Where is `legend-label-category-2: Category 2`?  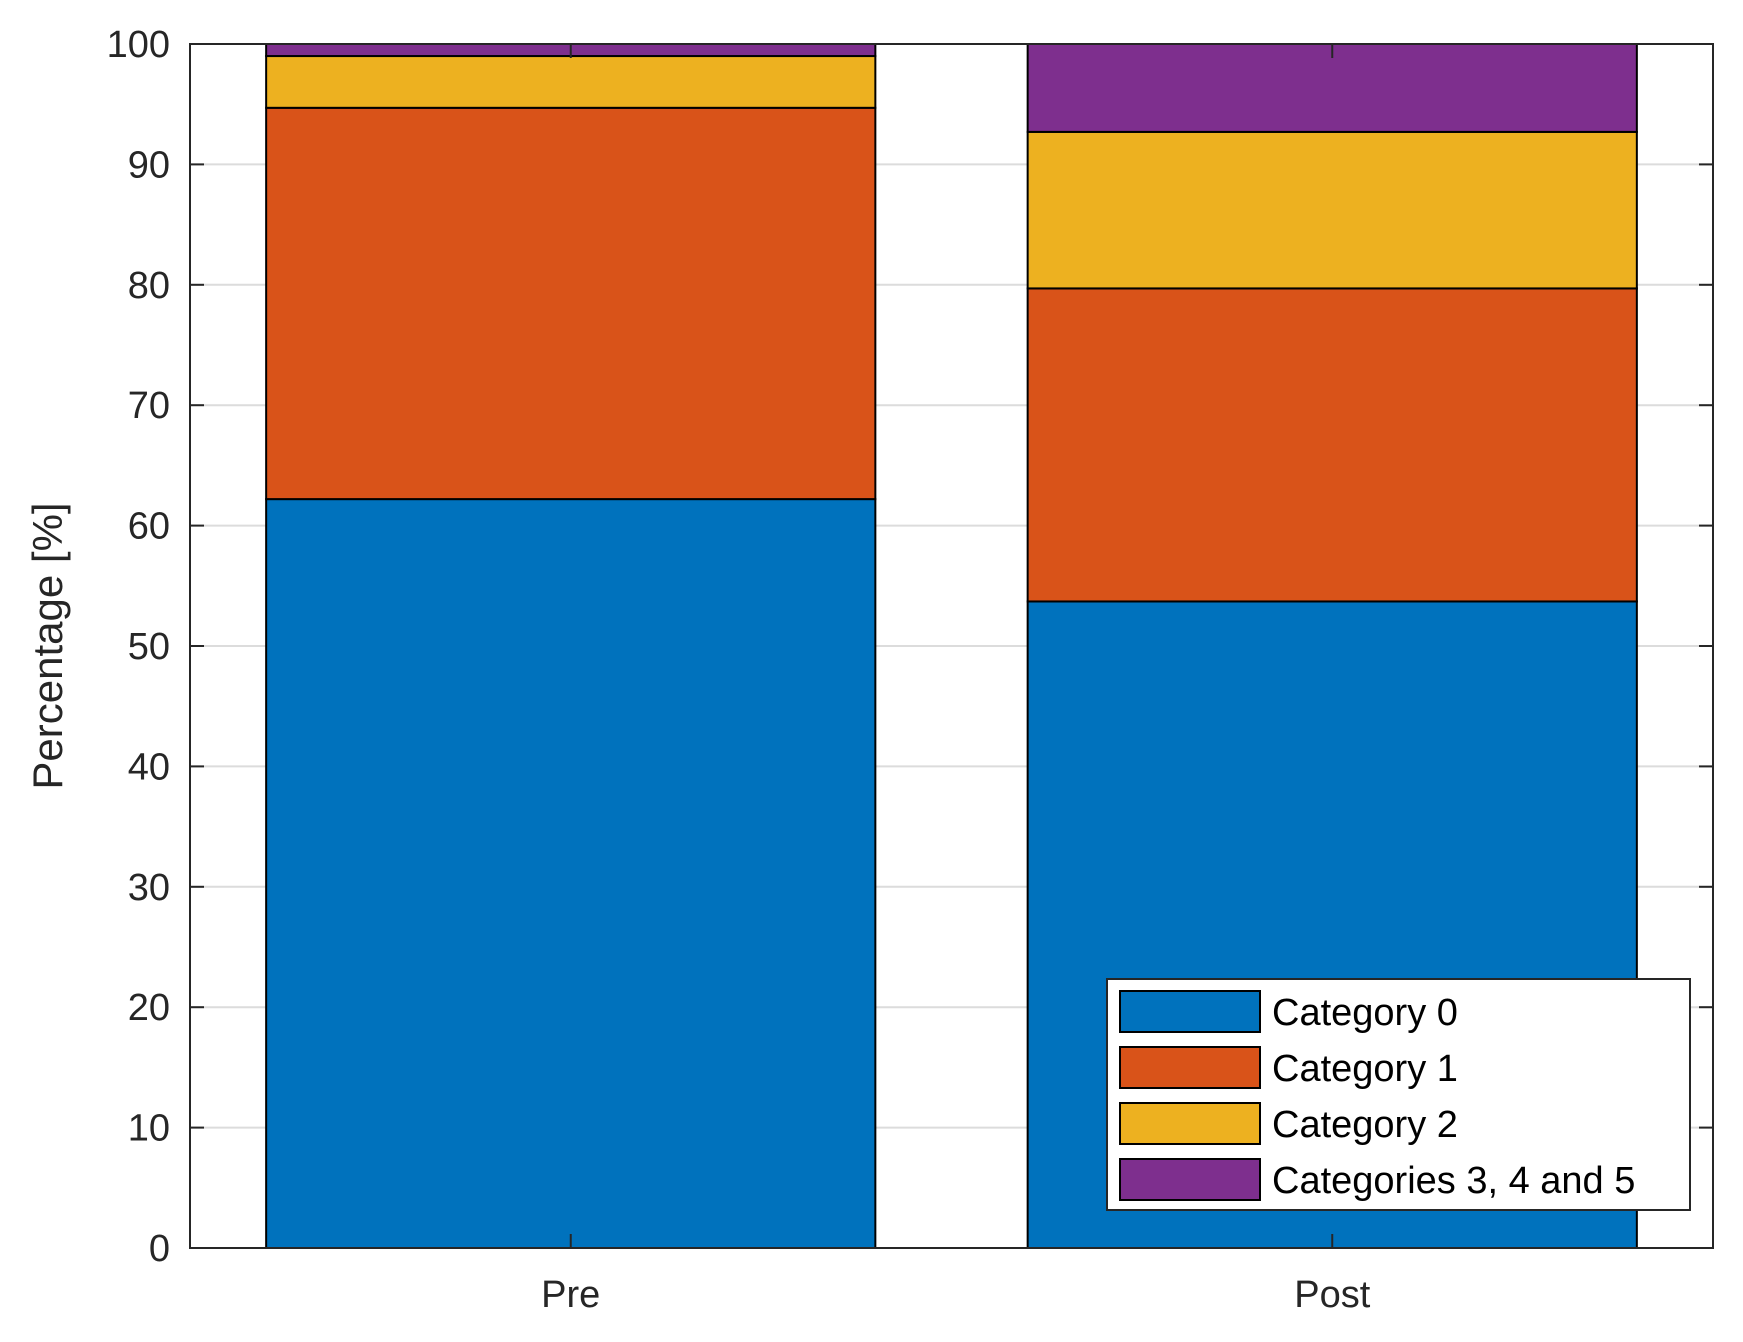
legend-label-category-2: Category 2 is located at coordinates (1365, 1125).